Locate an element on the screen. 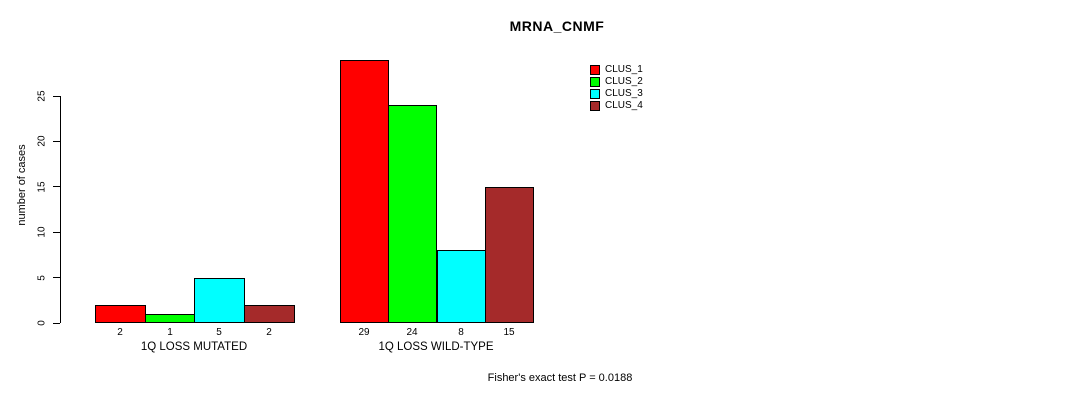 Image resolution: width=1090 pixels, height=400 pixels. bar-value-label: 24 is located at coordinates (412, 332).